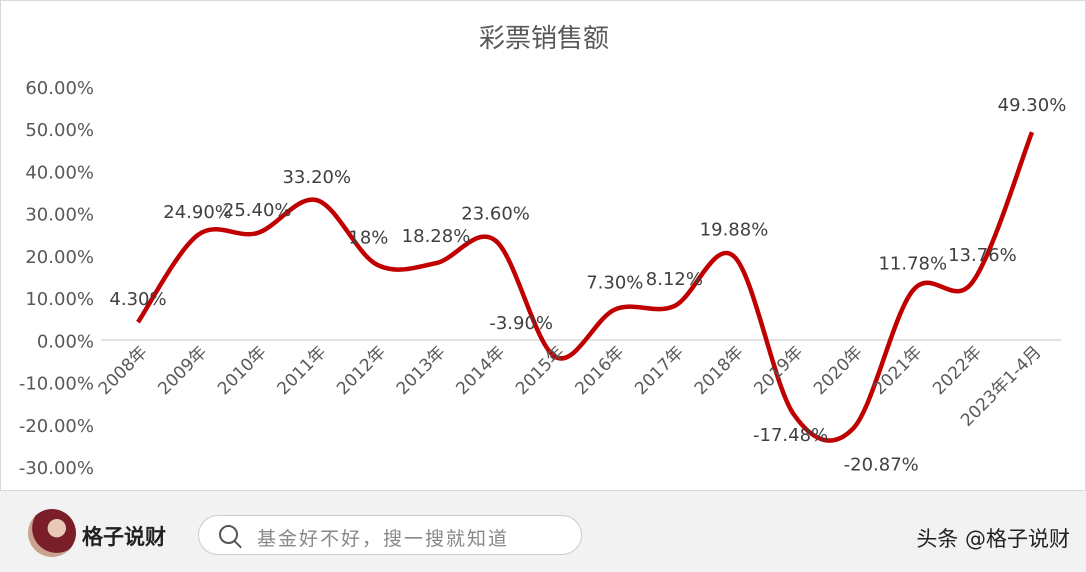  Describe the element at coordinates (182, 370) in the screenshot. I see `x-tick-label: 2009年` at that location.